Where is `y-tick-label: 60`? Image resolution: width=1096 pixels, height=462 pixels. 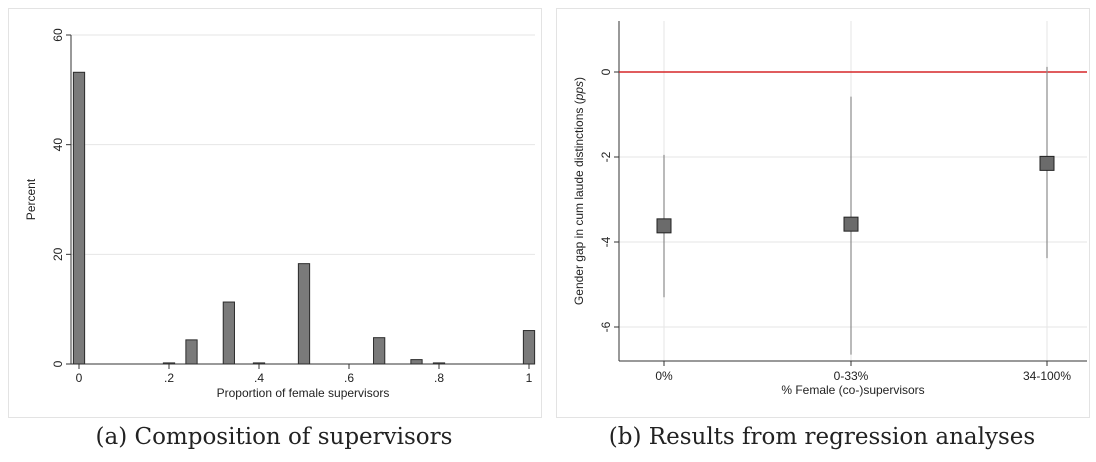
y-tick-label: 60 is located at coordinates (58, 35).